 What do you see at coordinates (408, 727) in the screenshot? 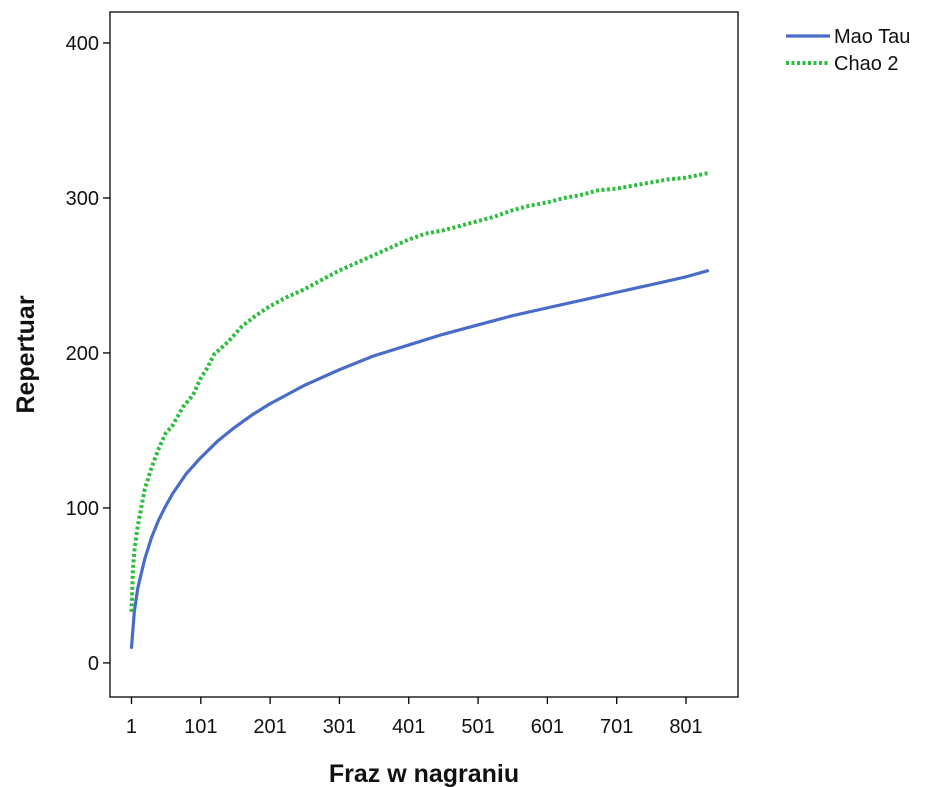
I see `x-tick-label: 401` at bounding box center [408, 727].